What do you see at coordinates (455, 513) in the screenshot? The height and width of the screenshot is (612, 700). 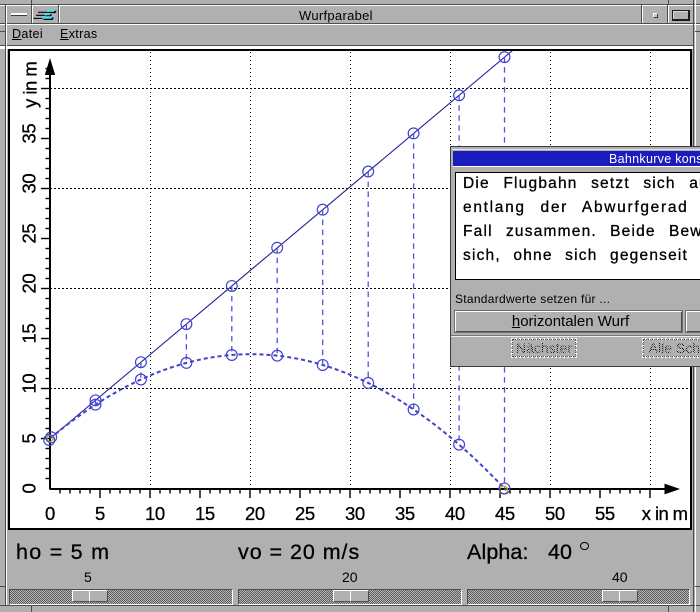 I see `svg-text: 40` at bounding box center [455, 513].